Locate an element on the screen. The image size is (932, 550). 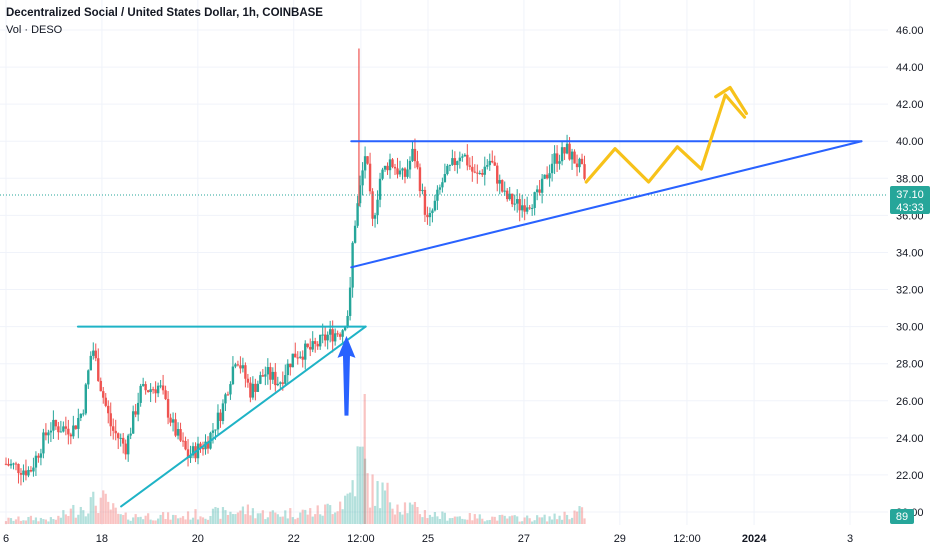
time-axis: 6 18 20 22 12:00 25 27 29 12:00 2024 3 is located at coordinates (444, 538).